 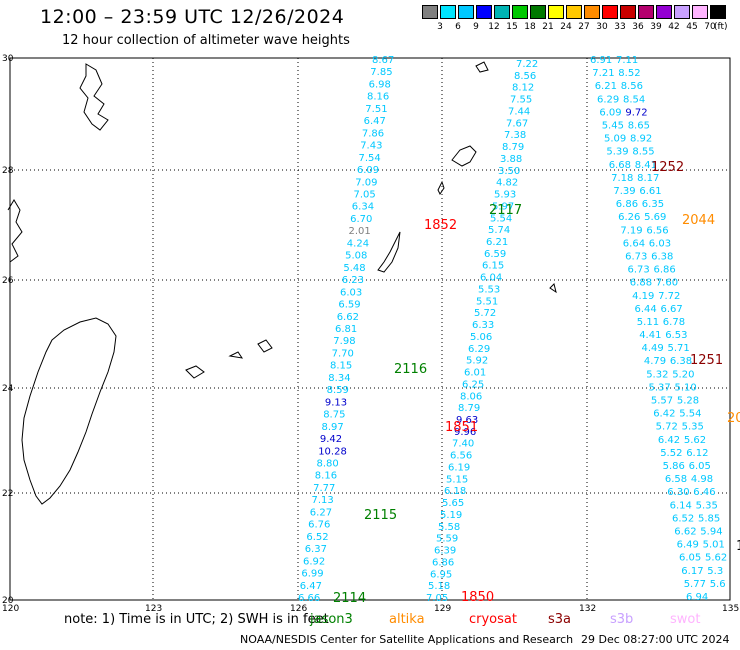 What do you see at coordinates (195, 372) in the screenshot?
I see `yaeyama-island` at bounding box center [195, 372].